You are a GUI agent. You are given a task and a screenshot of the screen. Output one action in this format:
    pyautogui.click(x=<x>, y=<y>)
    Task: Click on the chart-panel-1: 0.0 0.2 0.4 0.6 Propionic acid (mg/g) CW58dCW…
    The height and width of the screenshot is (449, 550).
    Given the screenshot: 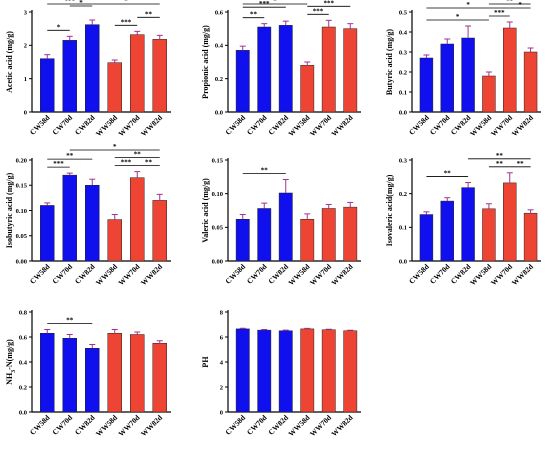 What is the action you would take?
    pyautogui.click(x=281, y=69)
    